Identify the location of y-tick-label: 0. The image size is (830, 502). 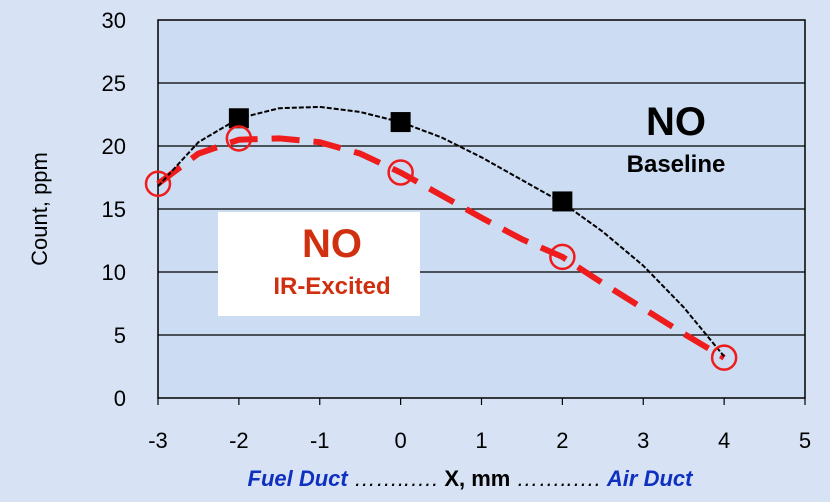
(120, 398).